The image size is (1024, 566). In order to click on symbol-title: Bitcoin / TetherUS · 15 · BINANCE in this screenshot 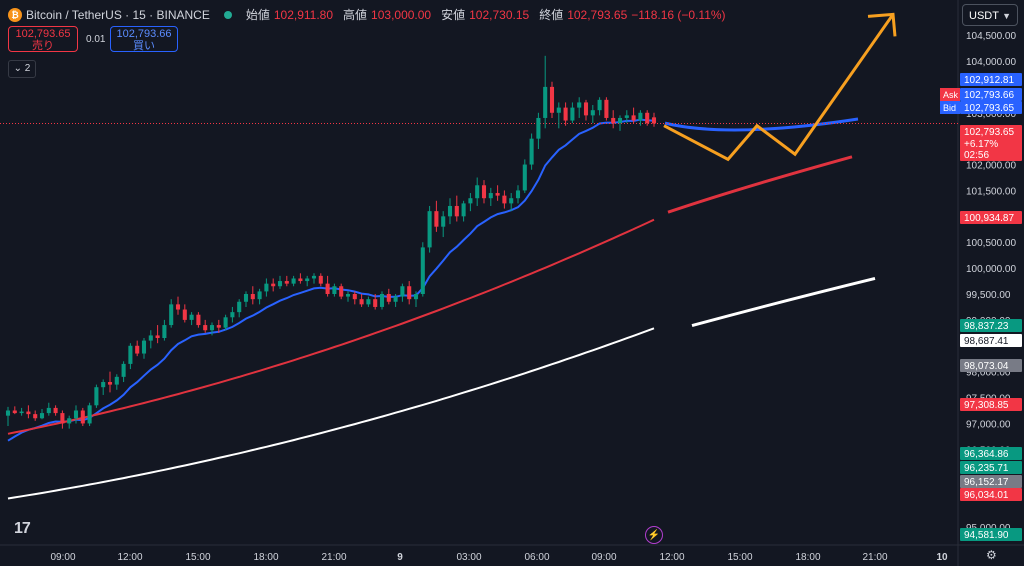, I will do `click(118, 14)`.